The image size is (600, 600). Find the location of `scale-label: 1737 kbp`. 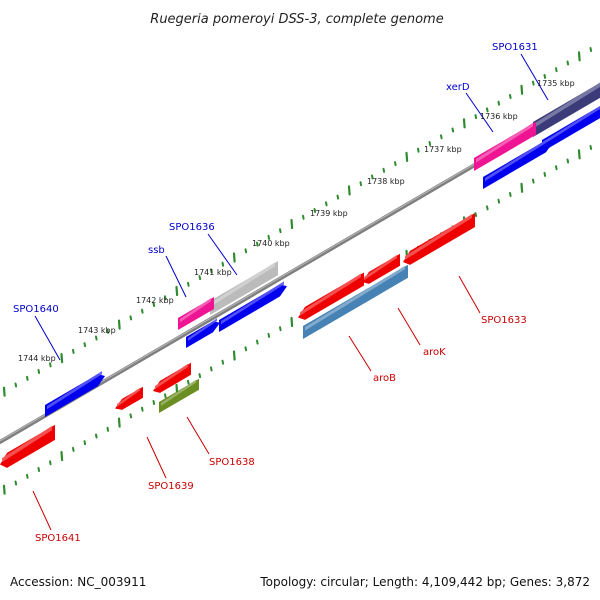

scale-label: 1737 kbp is located at coordinates (443, 149).